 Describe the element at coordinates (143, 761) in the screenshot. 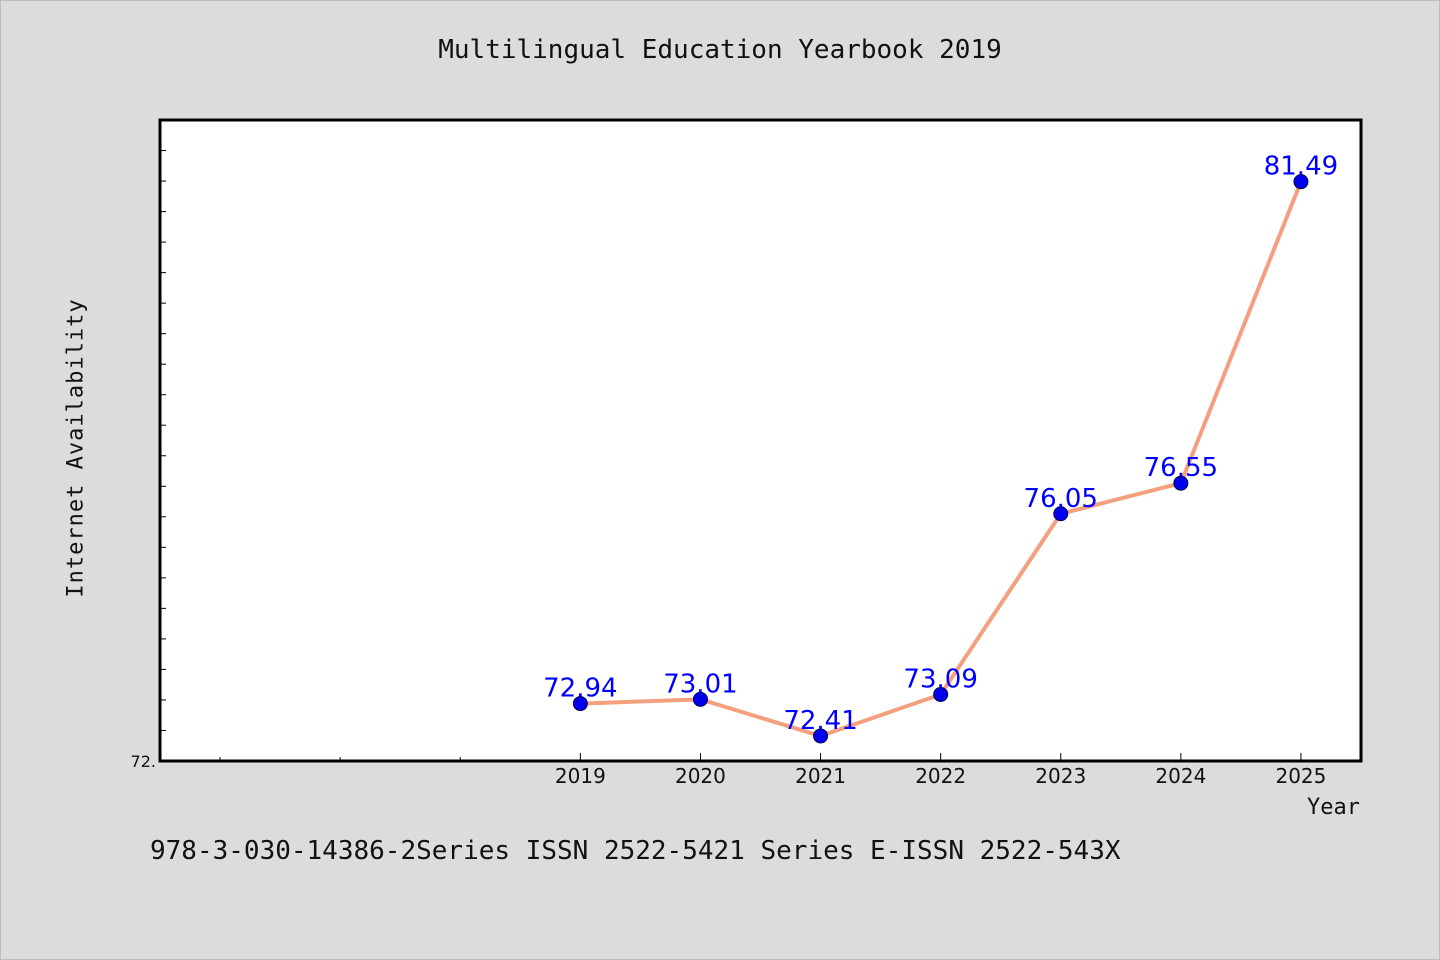

I see `y-tick-label: 72.` at that location.